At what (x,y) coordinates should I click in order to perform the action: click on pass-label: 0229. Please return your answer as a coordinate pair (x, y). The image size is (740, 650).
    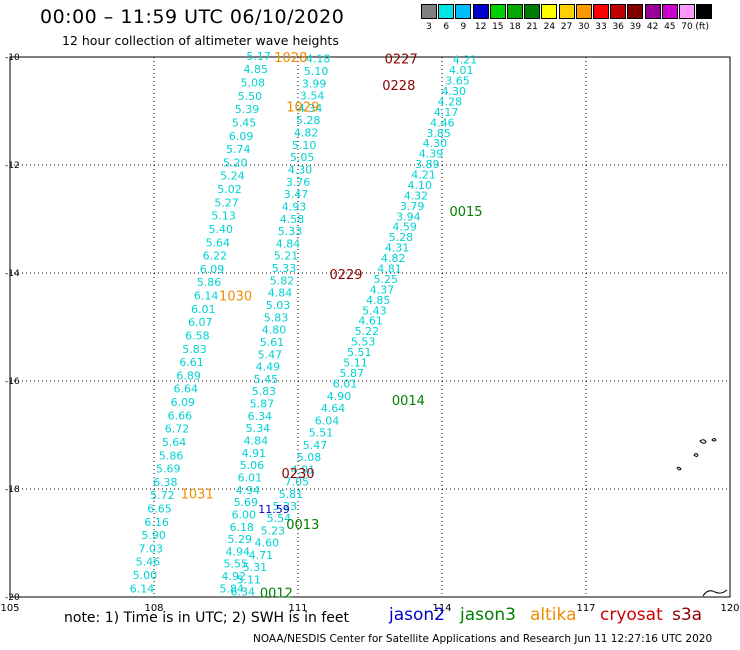
    Looking at the image, I should click on (345, 275).